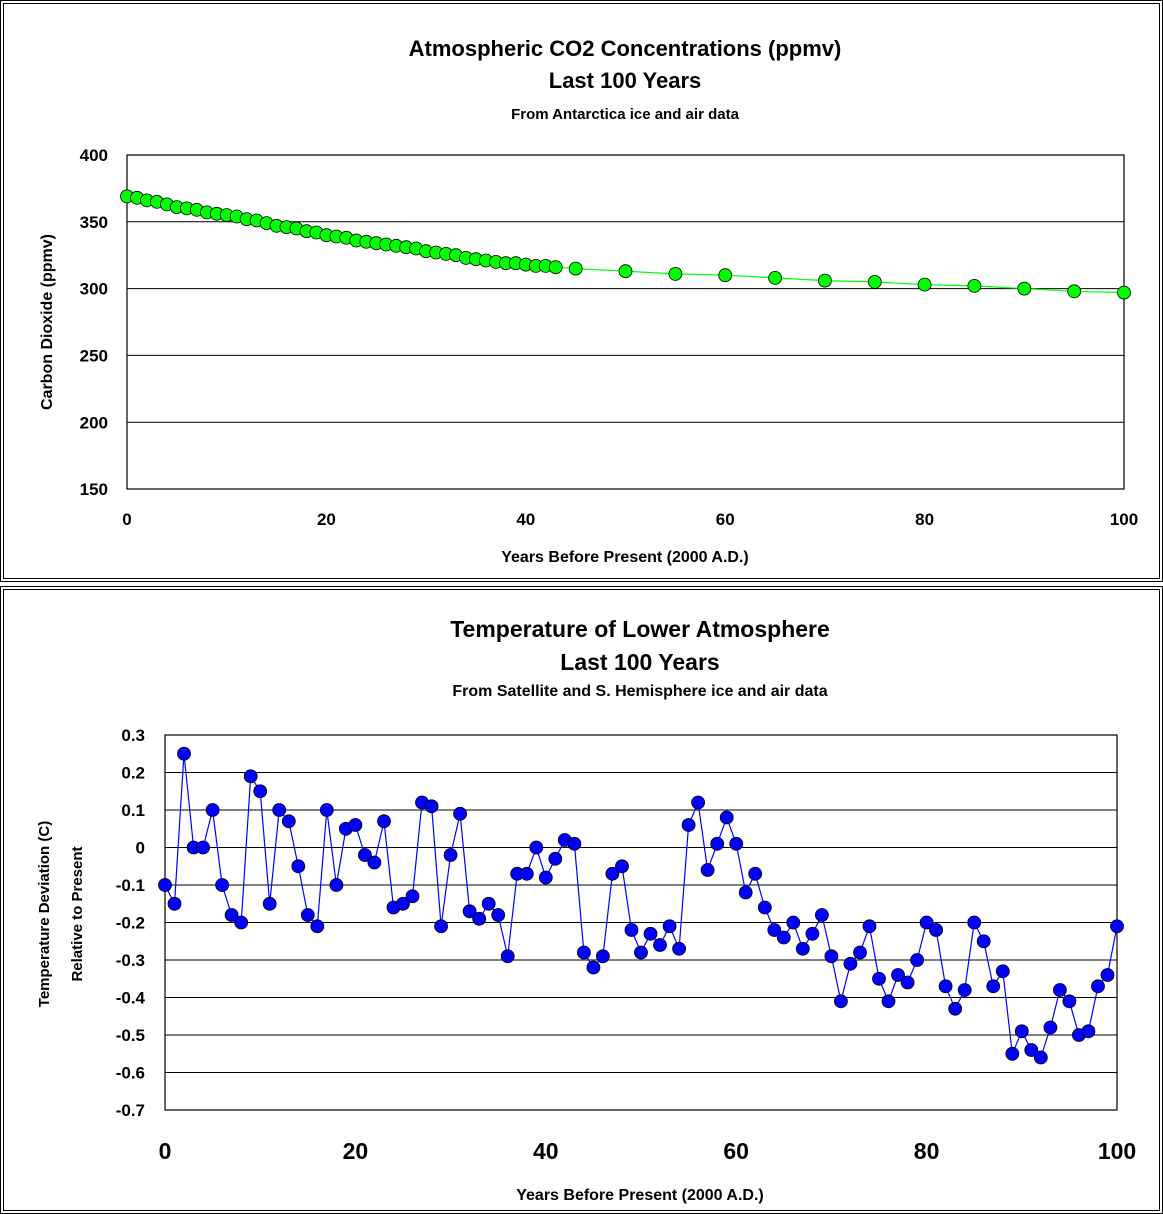 The height and width of the screenshot is (1214, 1163). I want to click on y-tick-label: -0.7, so click(130, 1110).